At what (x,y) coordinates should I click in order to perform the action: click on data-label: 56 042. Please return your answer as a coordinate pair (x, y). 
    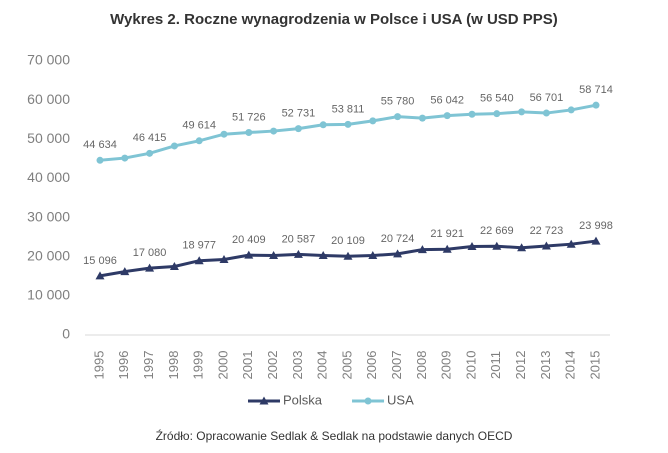
    Looking at the image, I should click on (447, 101).